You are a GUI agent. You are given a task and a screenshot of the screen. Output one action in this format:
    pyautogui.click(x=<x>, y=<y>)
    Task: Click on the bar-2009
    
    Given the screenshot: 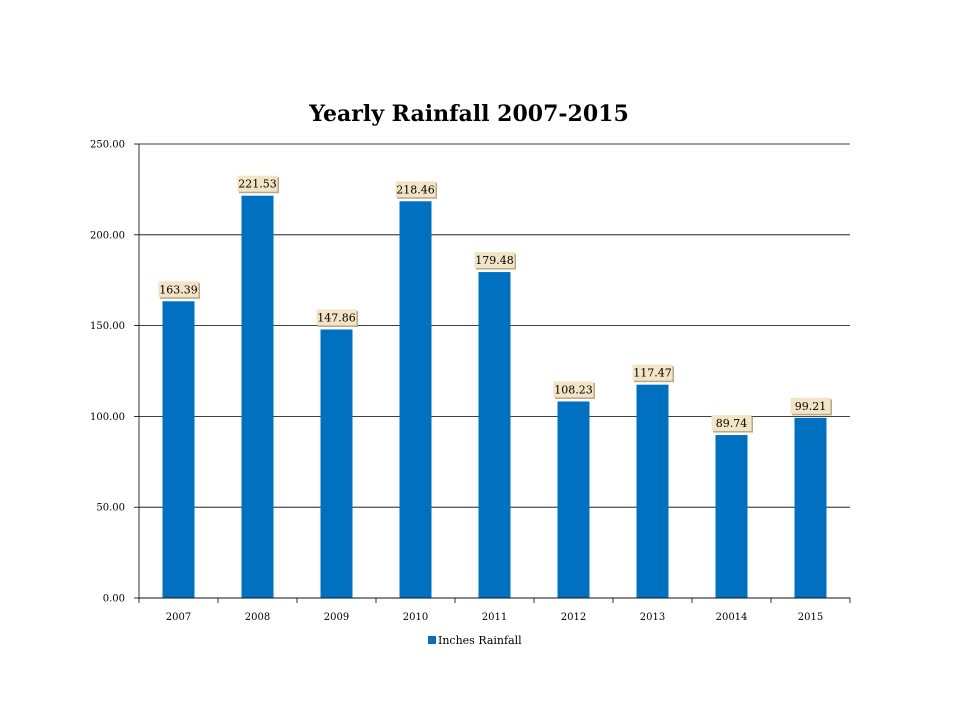 What is the action you would take?
    pyautogui.click(x=336, y=463)
    